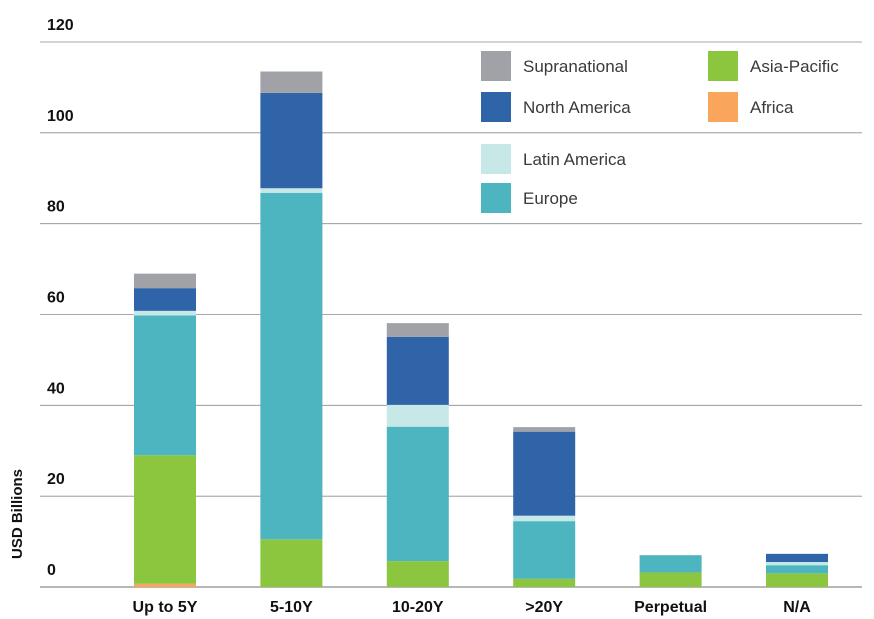  What do you see at coordinates (772, 107) in the screenshot?
I see `legend-label: Africa` at bounding box center [772, 107].